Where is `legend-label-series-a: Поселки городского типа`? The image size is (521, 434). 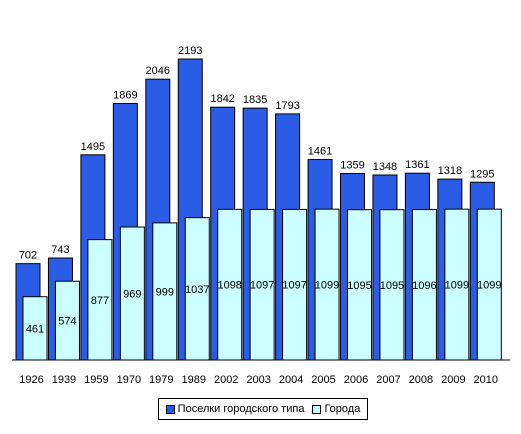
legend-label-series-a: Поселки городского типа is located at coordinates (241, 409).